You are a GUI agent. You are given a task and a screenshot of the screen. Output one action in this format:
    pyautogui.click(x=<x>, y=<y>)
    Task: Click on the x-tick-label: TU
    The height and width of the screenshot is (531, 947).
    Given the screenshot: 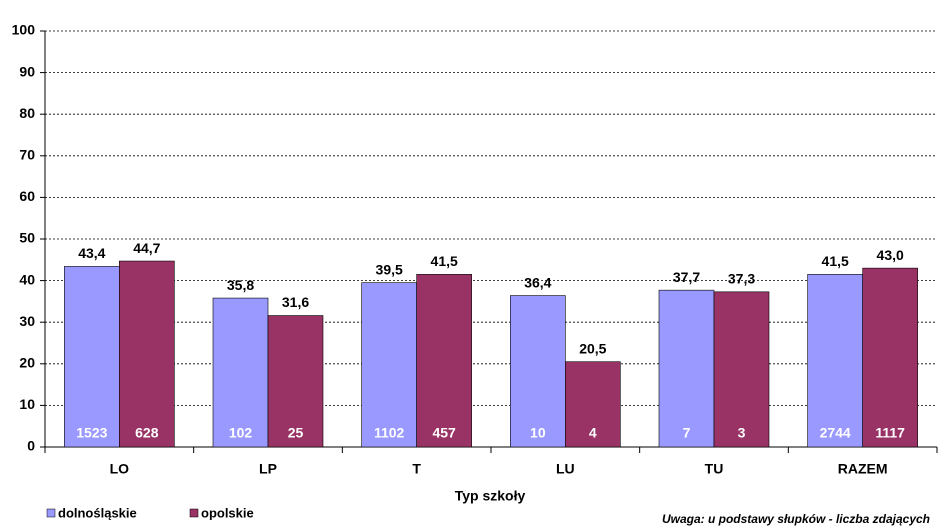 What is the action you would take?
    pyautogui.click(x=714, y=469)
    